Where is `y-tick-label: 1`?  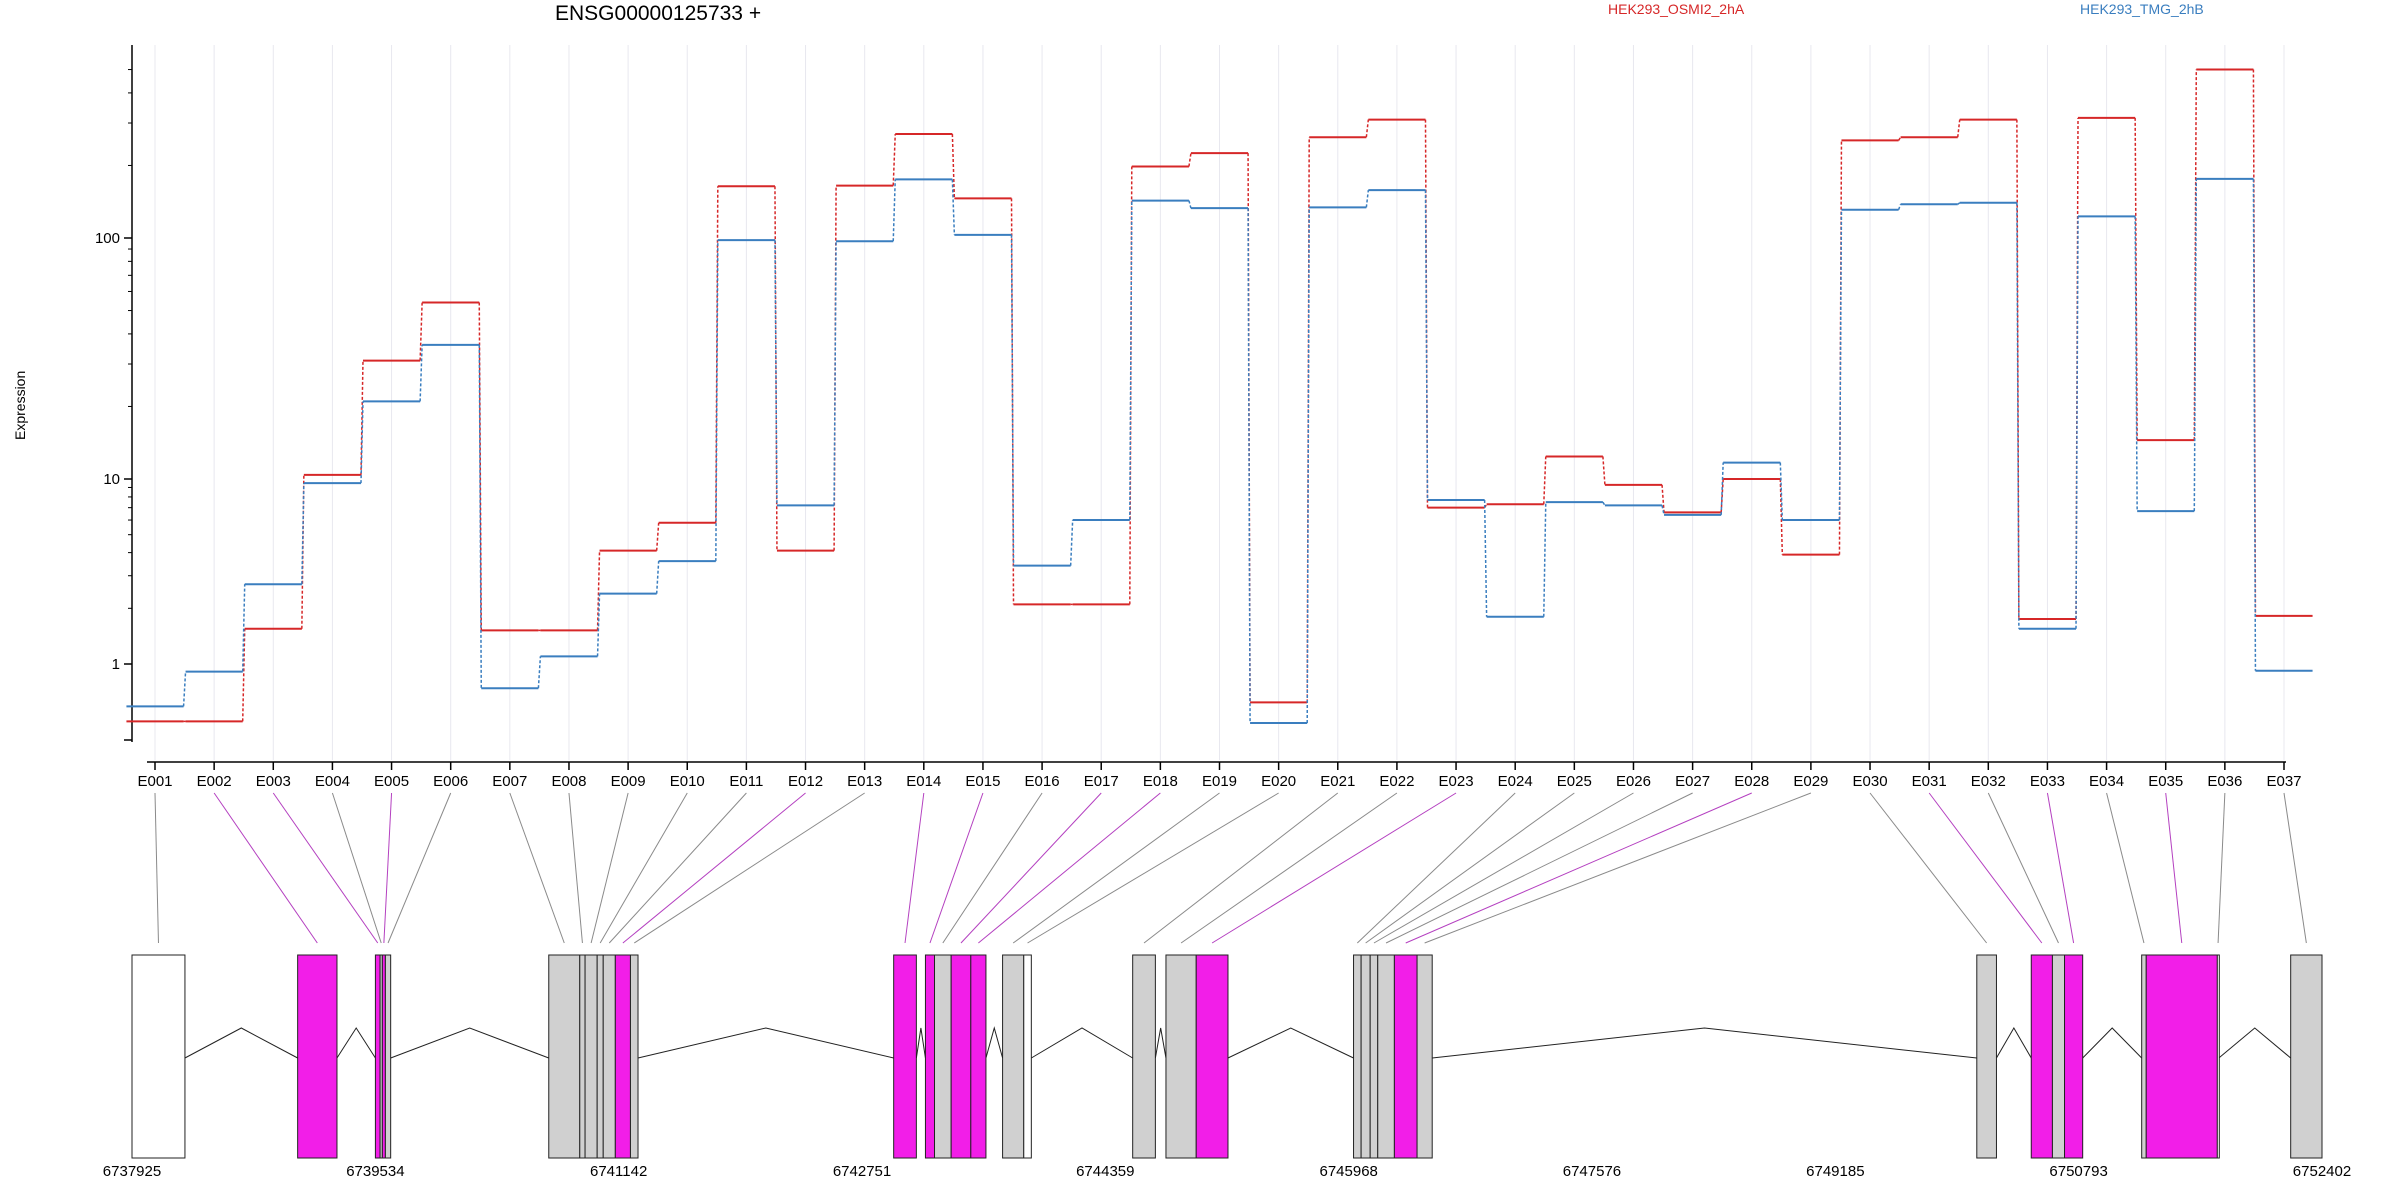
y-tick-label: 1 is located at coordinates (116, 664).